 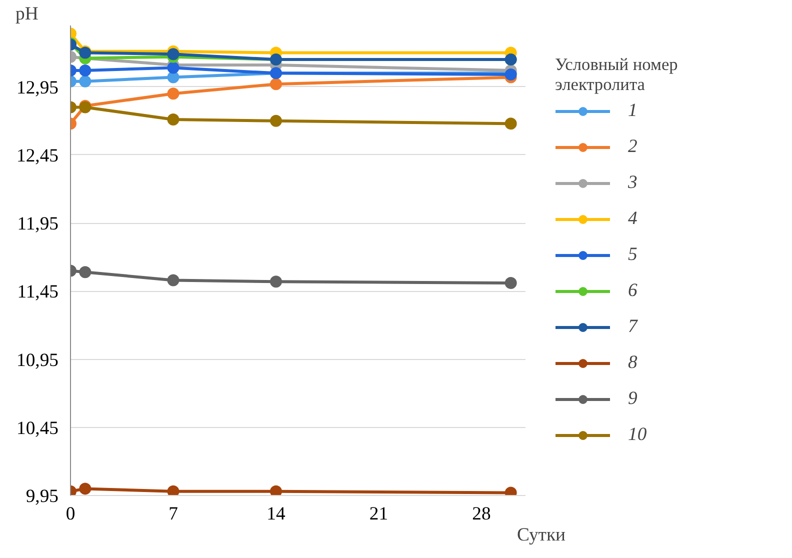 I want to click on legend-label: 5, so click(x=633, y=255).